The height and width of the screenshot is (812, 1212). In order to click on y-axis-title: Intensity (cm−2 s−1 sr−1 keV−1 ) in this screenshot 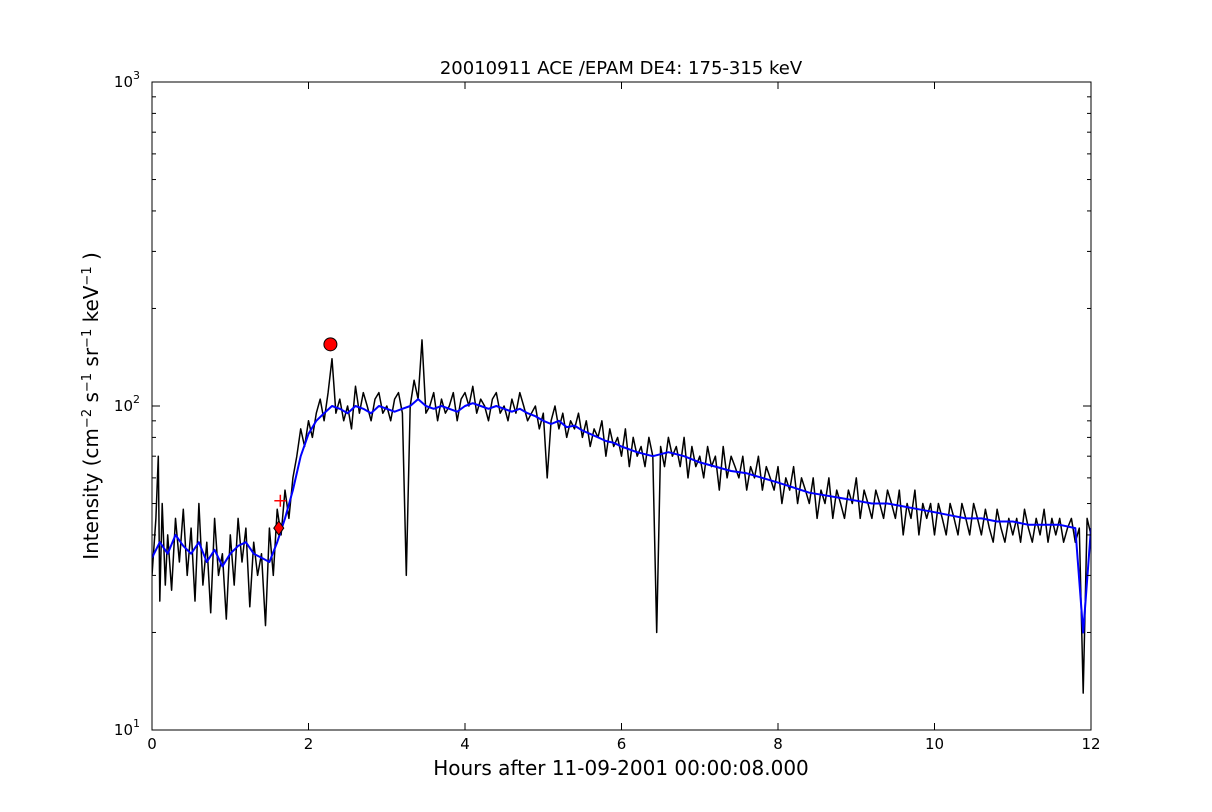, I will do `click(91, 406)`.